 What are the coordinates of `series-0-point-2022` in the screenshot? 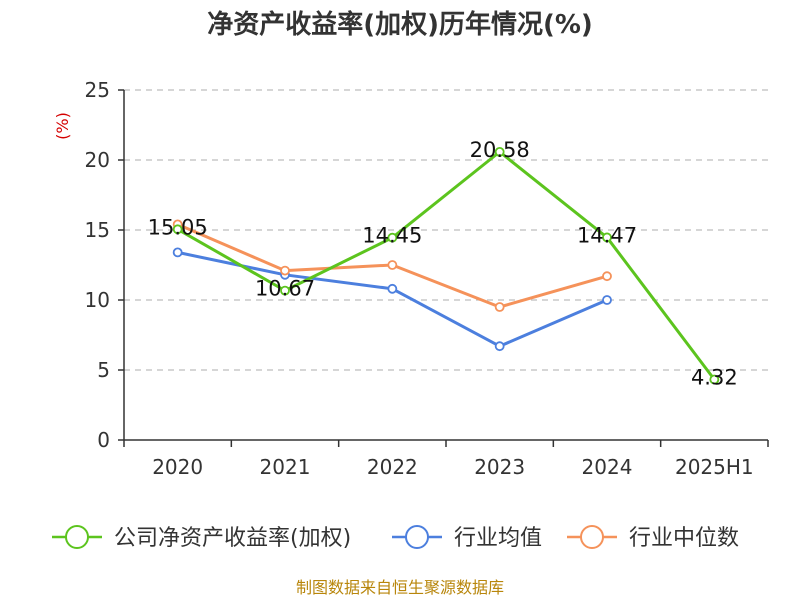 It's located at (392, 237).